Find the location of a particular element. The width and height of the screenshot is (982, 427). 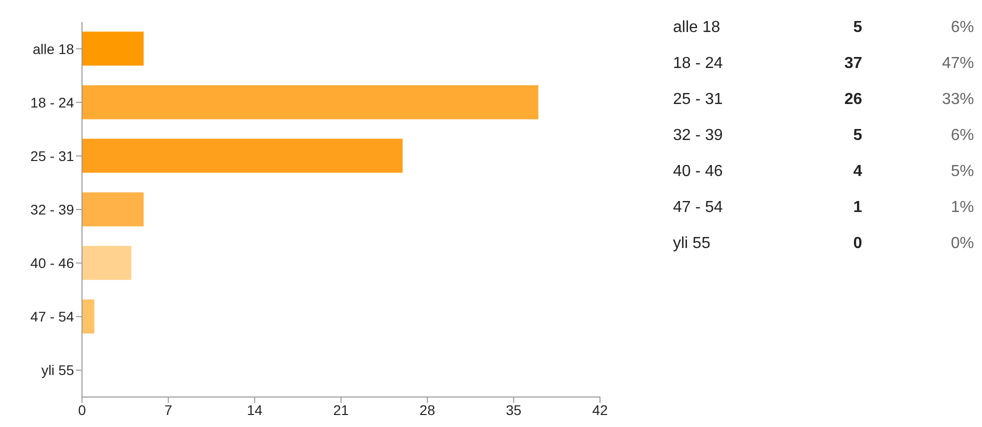

text: 4 is located at coordinates (857, 172).